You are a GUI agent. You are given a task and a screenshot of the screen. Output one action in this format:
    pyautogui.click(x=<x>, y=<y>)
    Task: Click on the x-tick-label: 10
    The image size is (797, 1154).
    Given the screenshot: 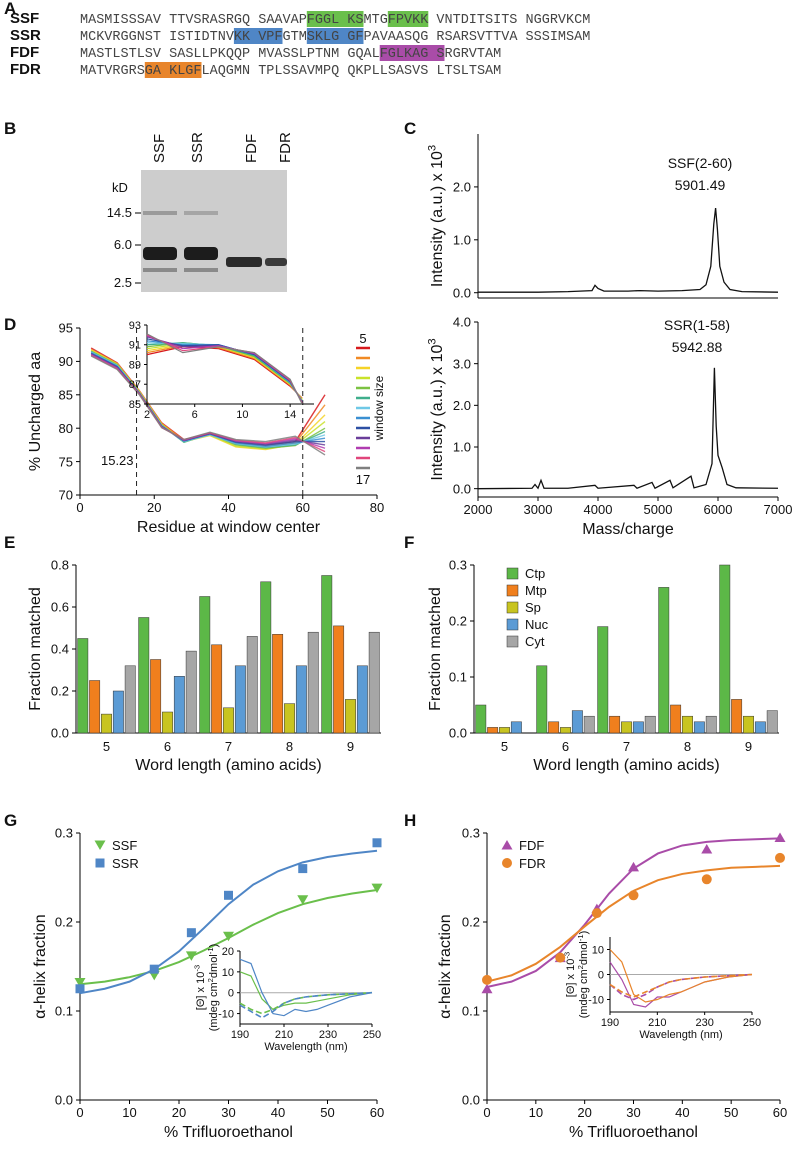 What is the action you would take?
    pyautogui.click(x=242, y=415)
    